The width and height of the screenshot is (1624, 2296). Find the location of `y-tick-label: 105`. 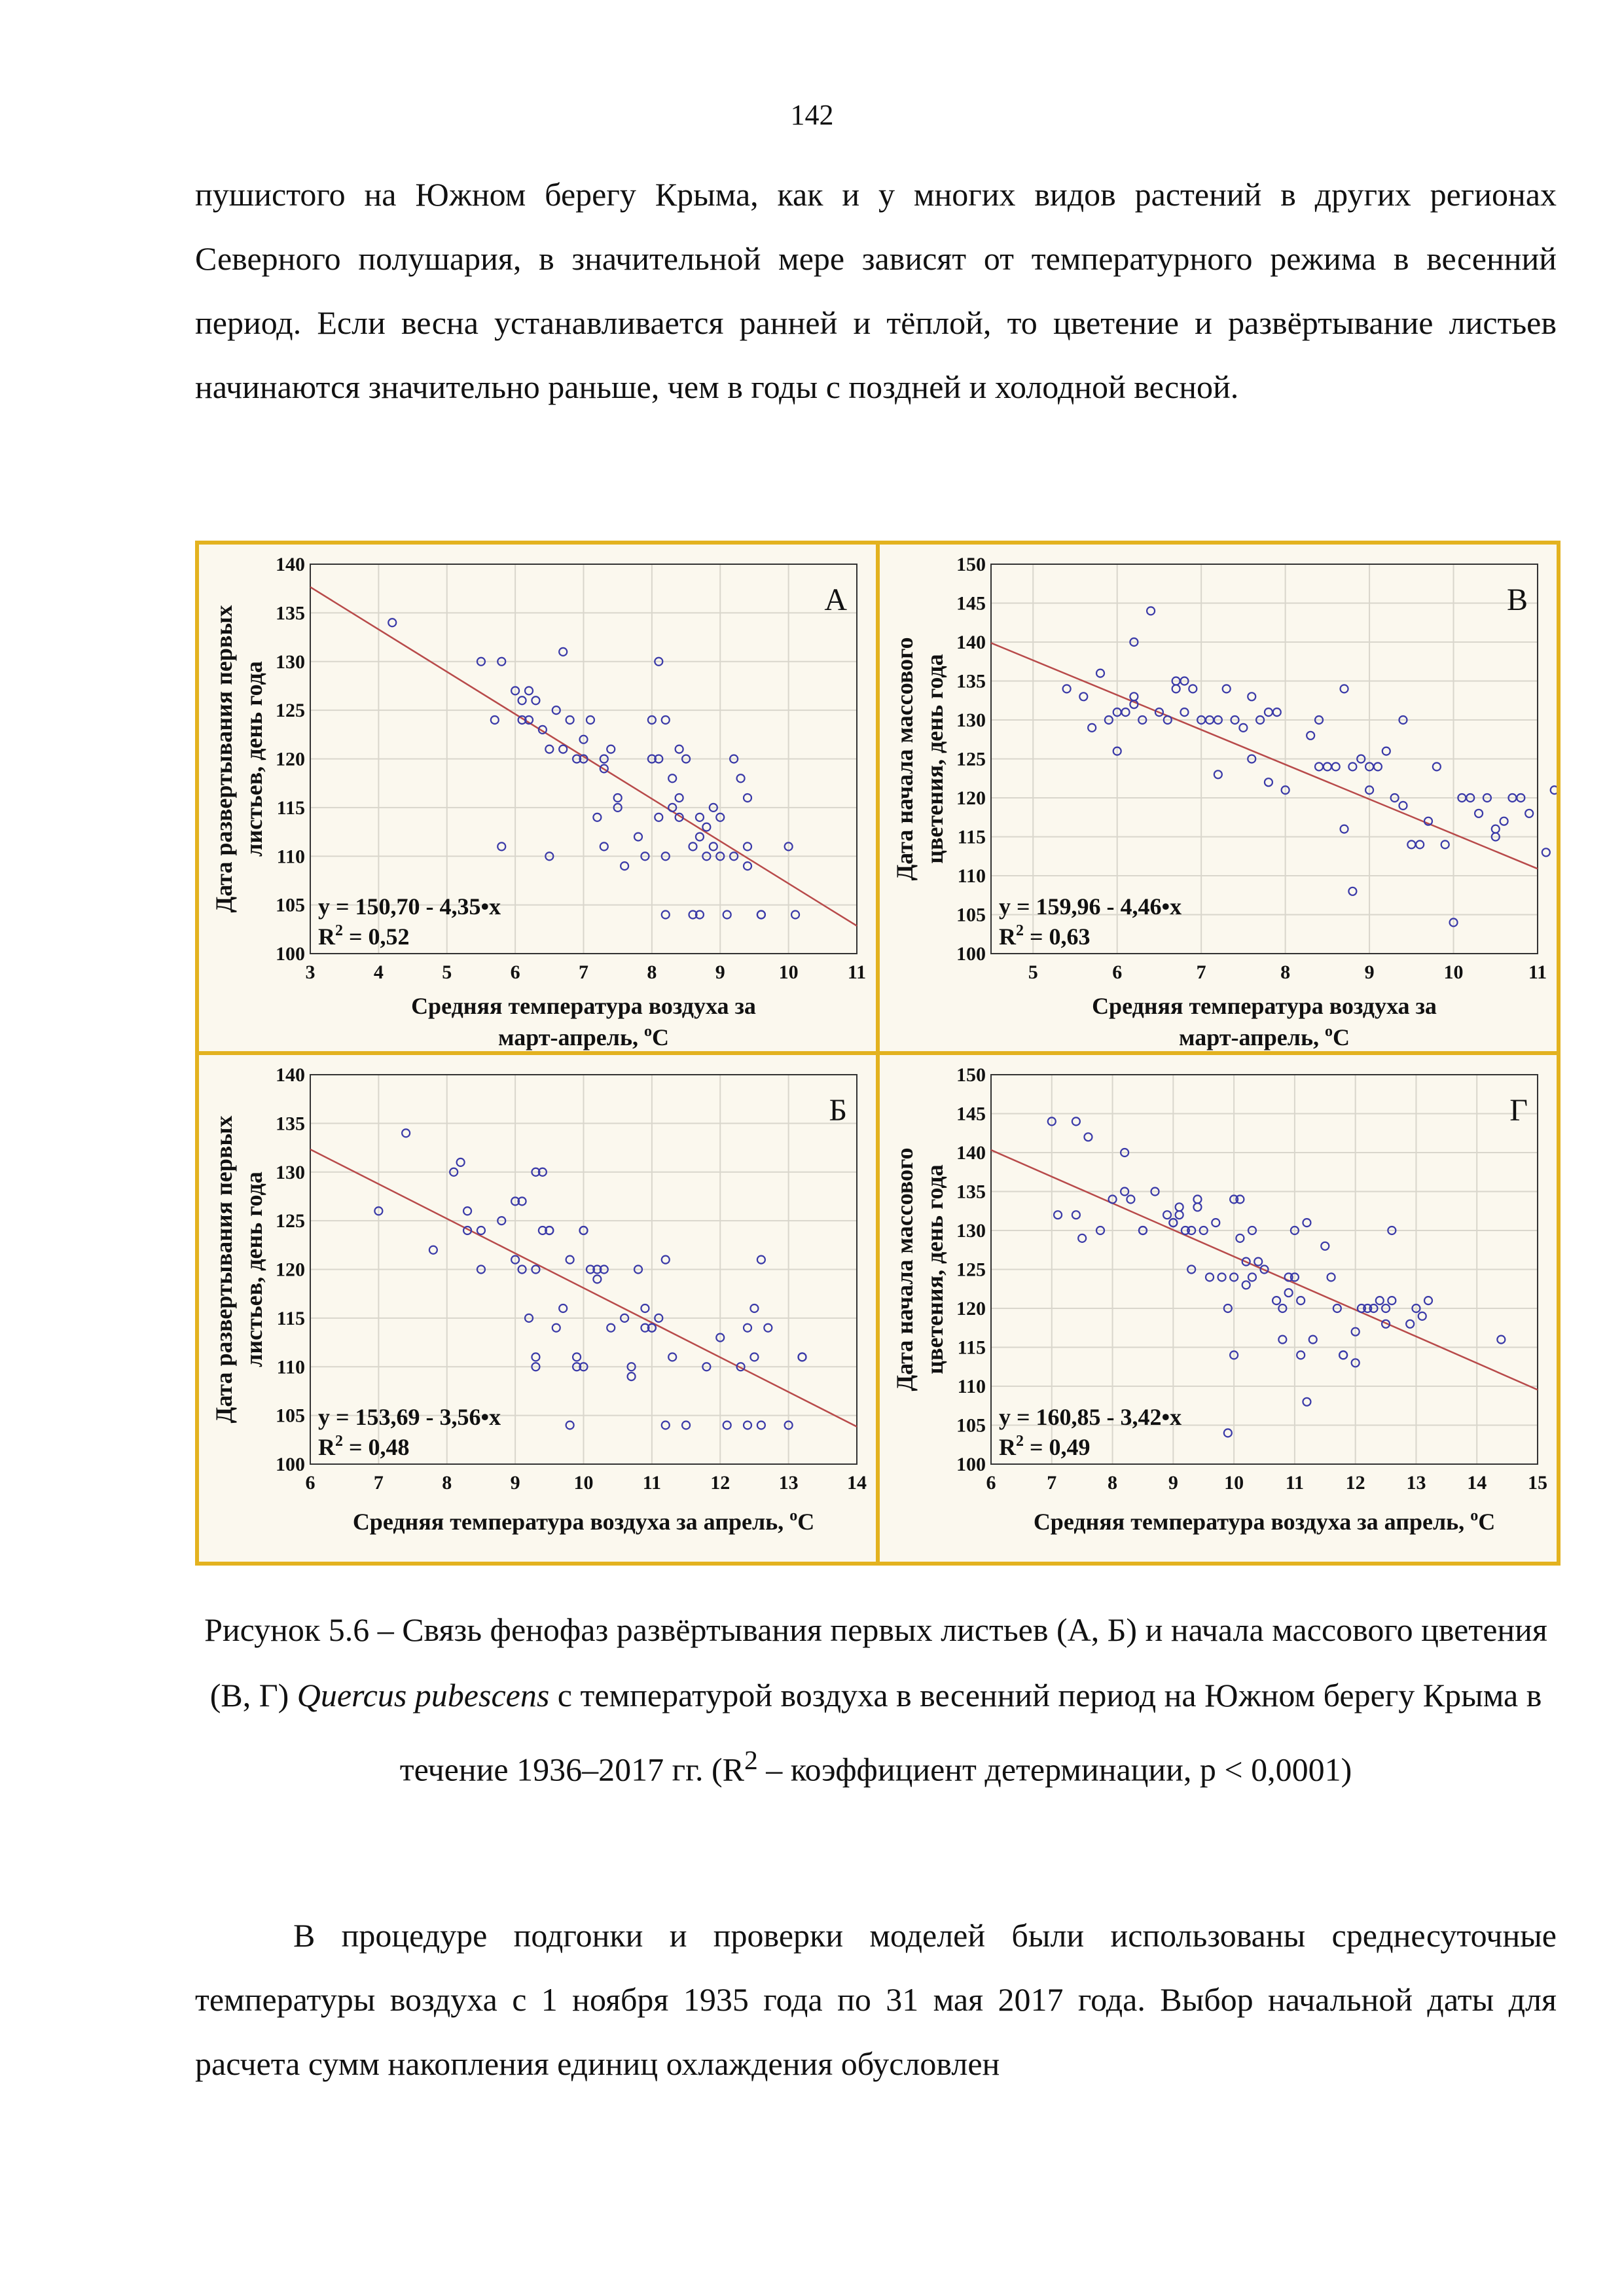

y-tick-label: 105 is located at coordinates (290, 1416).